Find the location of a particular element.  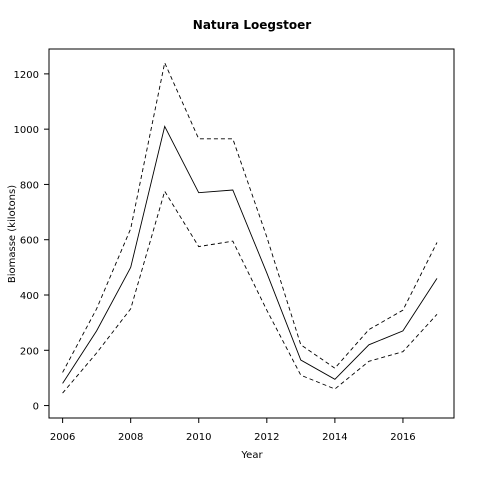

x-axis: 2006 2008 2010 2012 2014 2016 is located at coordinates (233, 430).